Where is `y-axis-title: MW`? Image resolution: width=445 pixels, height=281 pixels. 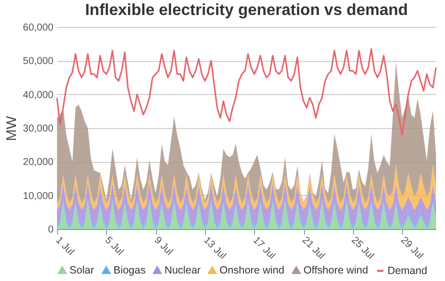
y-axis-title: MW is located at coordinates (10, 128).